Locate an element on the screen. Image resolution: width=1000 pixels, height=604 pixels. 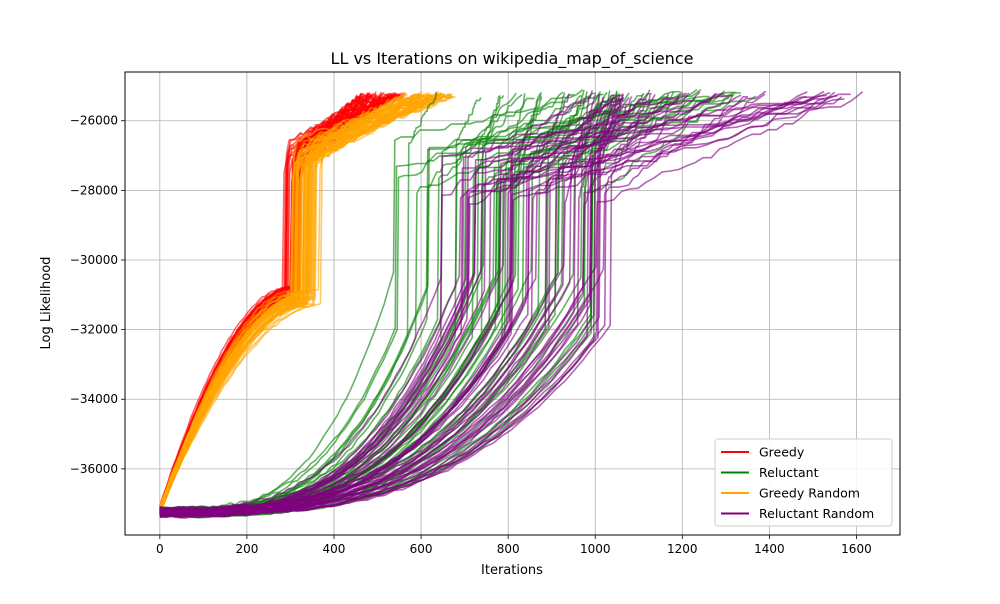
x-axis-ticks: 0 200 400 600 800 1000 1200 1400 1600 is located at coordinates (514, 545).